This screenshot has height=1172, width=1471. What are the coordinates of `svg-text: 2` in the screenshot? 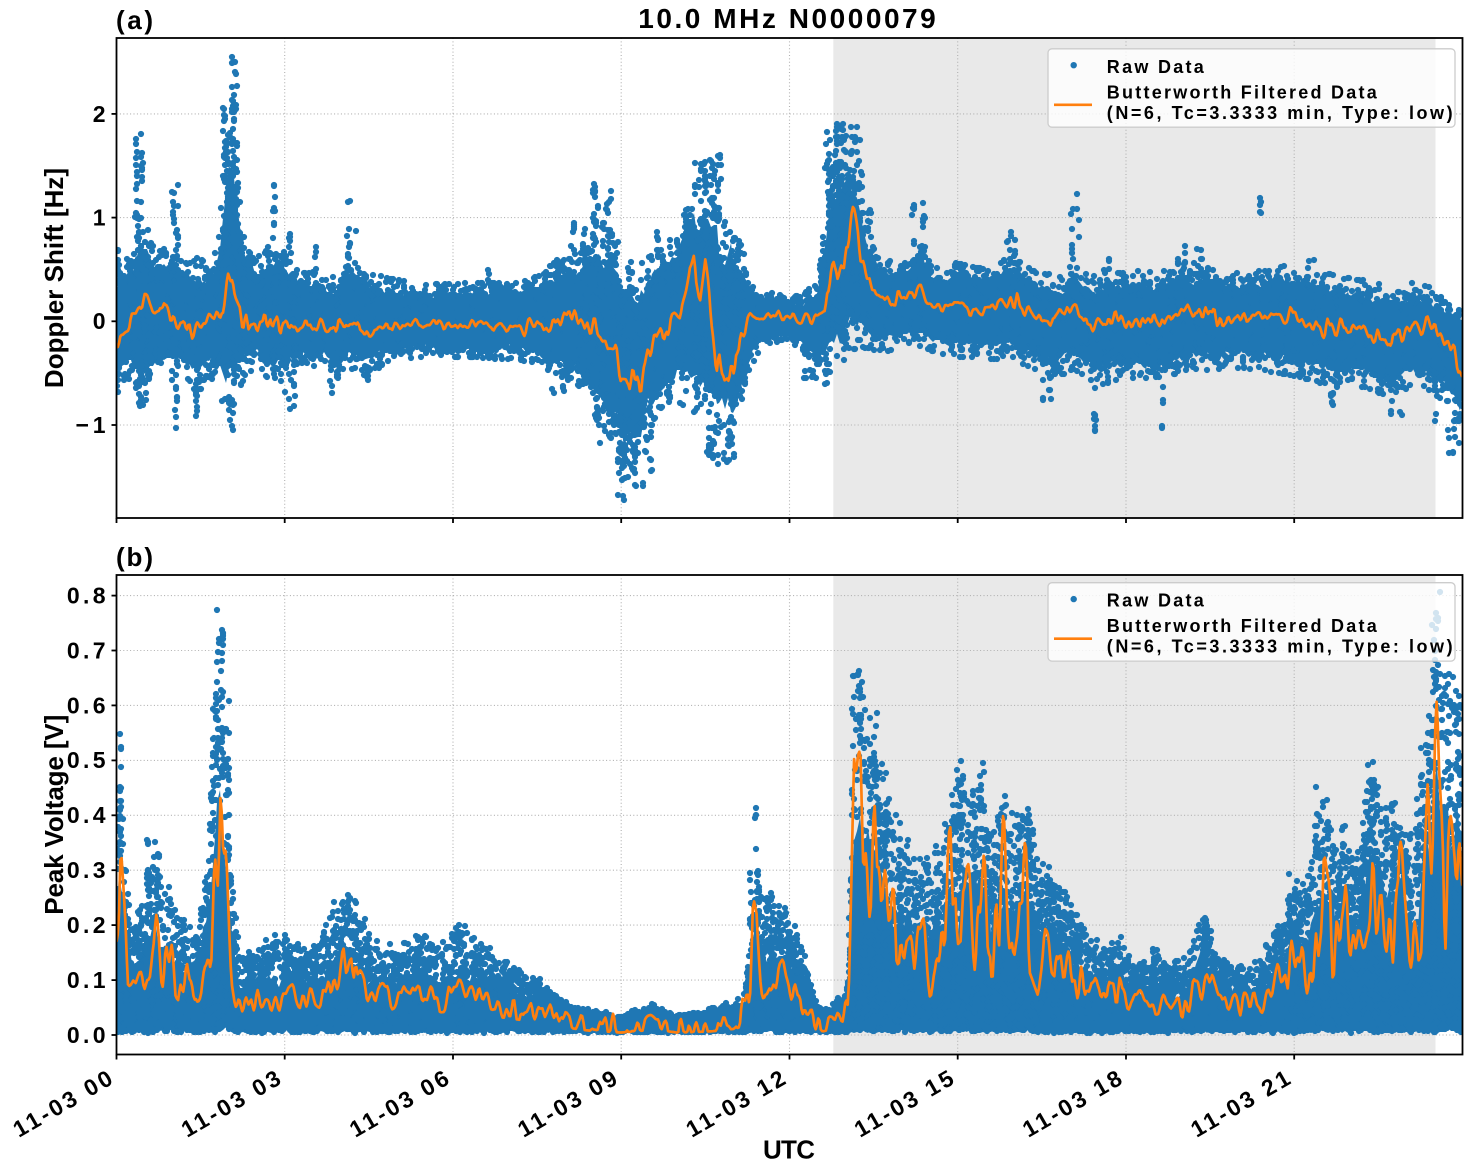 It's located at (99, 114).